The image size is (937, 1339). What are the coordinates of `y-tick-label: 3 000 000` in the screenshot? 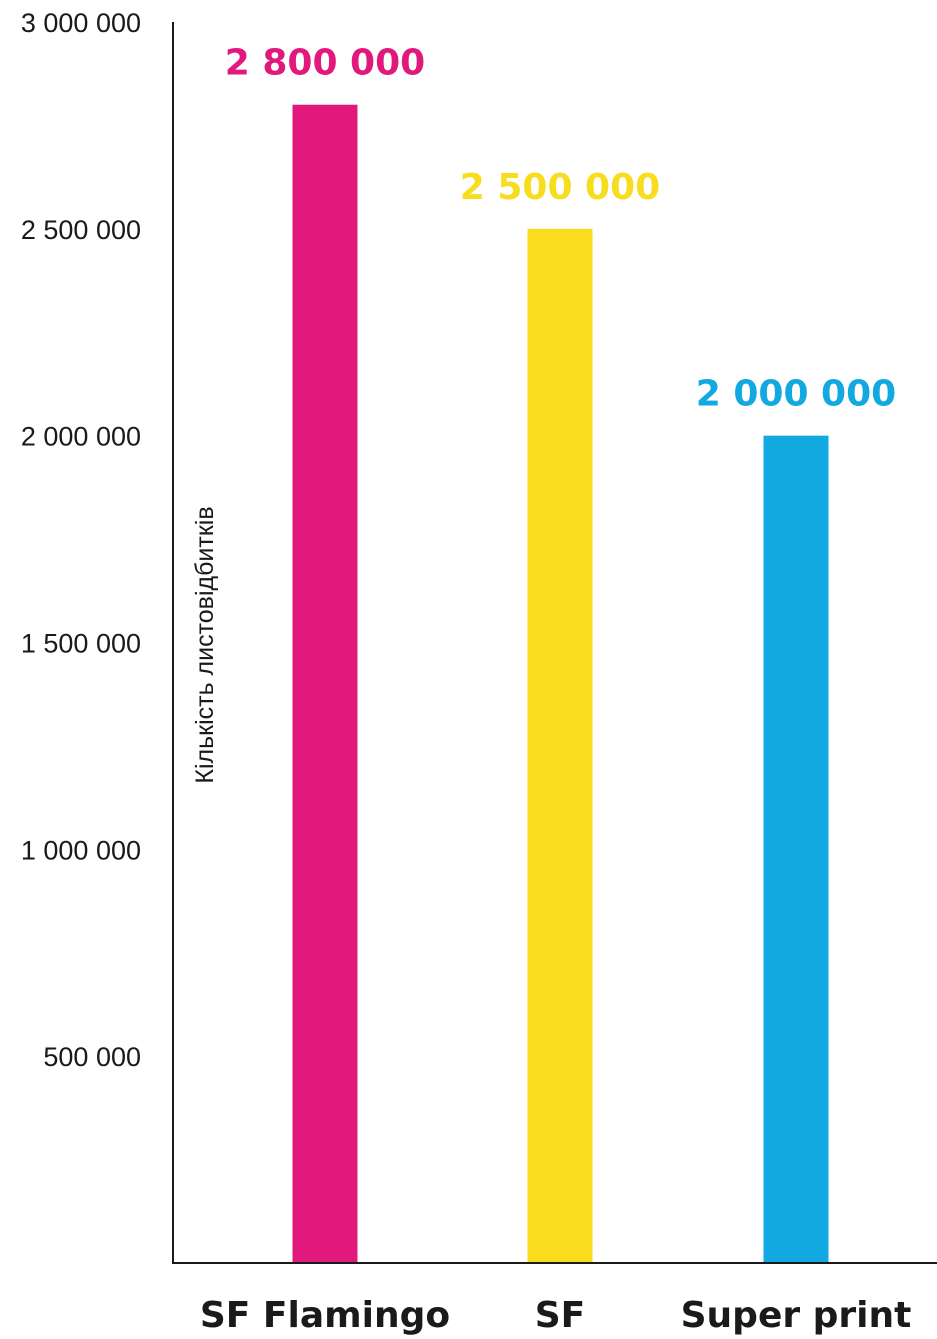 It's located at (81, 23).